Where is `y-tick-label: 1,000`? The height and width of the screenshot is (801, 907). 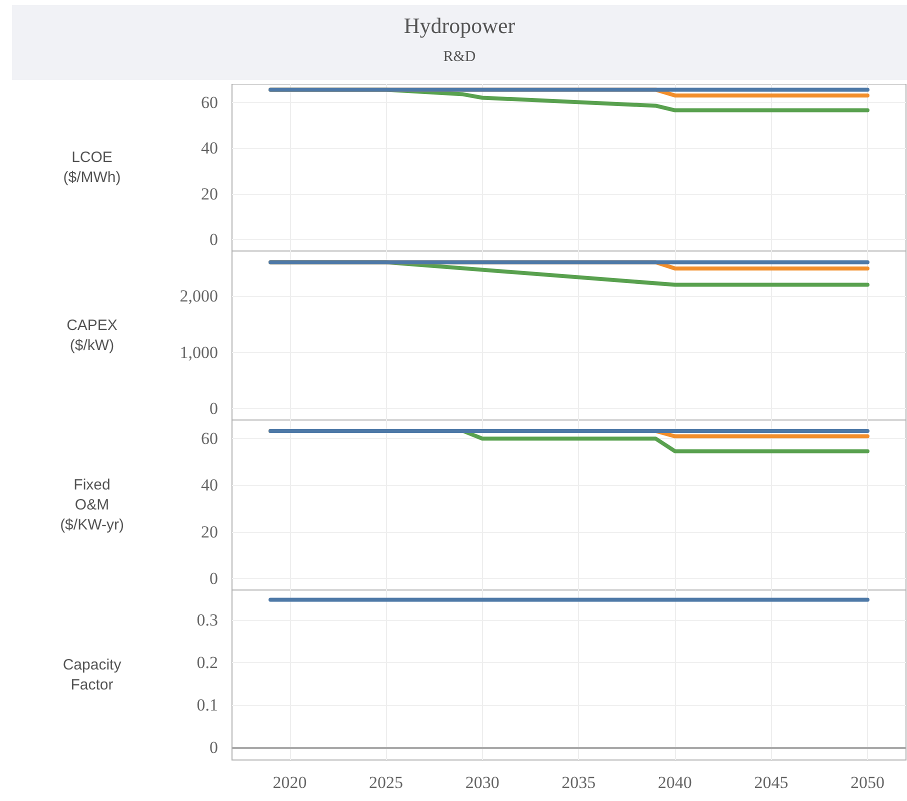 y-tick-label: 1,000 is located at coordinates (199, 352).